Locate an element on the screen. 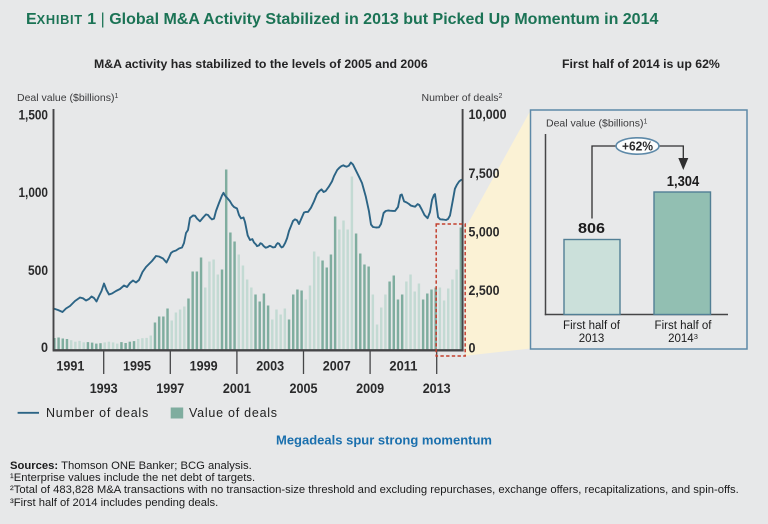  svg-text: 2003 is located at coordinates (270, 366).